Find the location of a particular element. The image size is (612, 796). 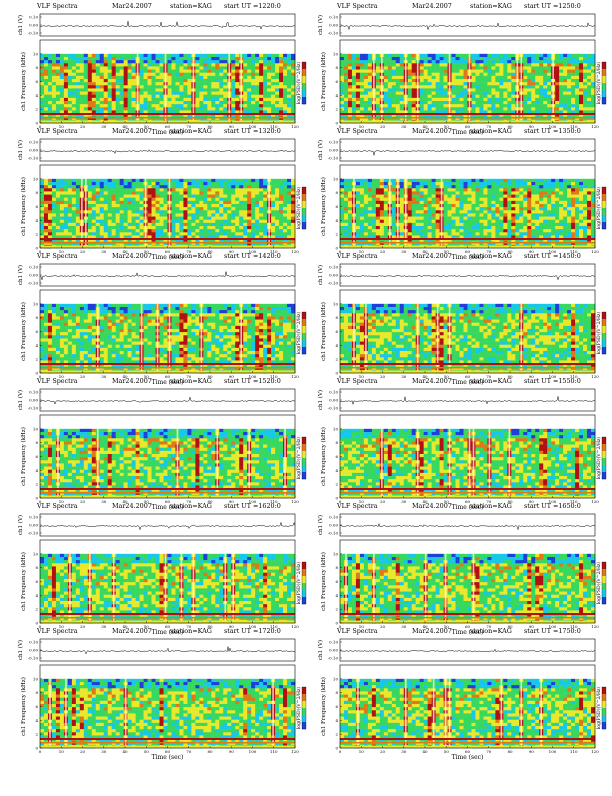

colorbar-label: log(PSD)(V^2/Hz) is located at coordinates (298, 83).